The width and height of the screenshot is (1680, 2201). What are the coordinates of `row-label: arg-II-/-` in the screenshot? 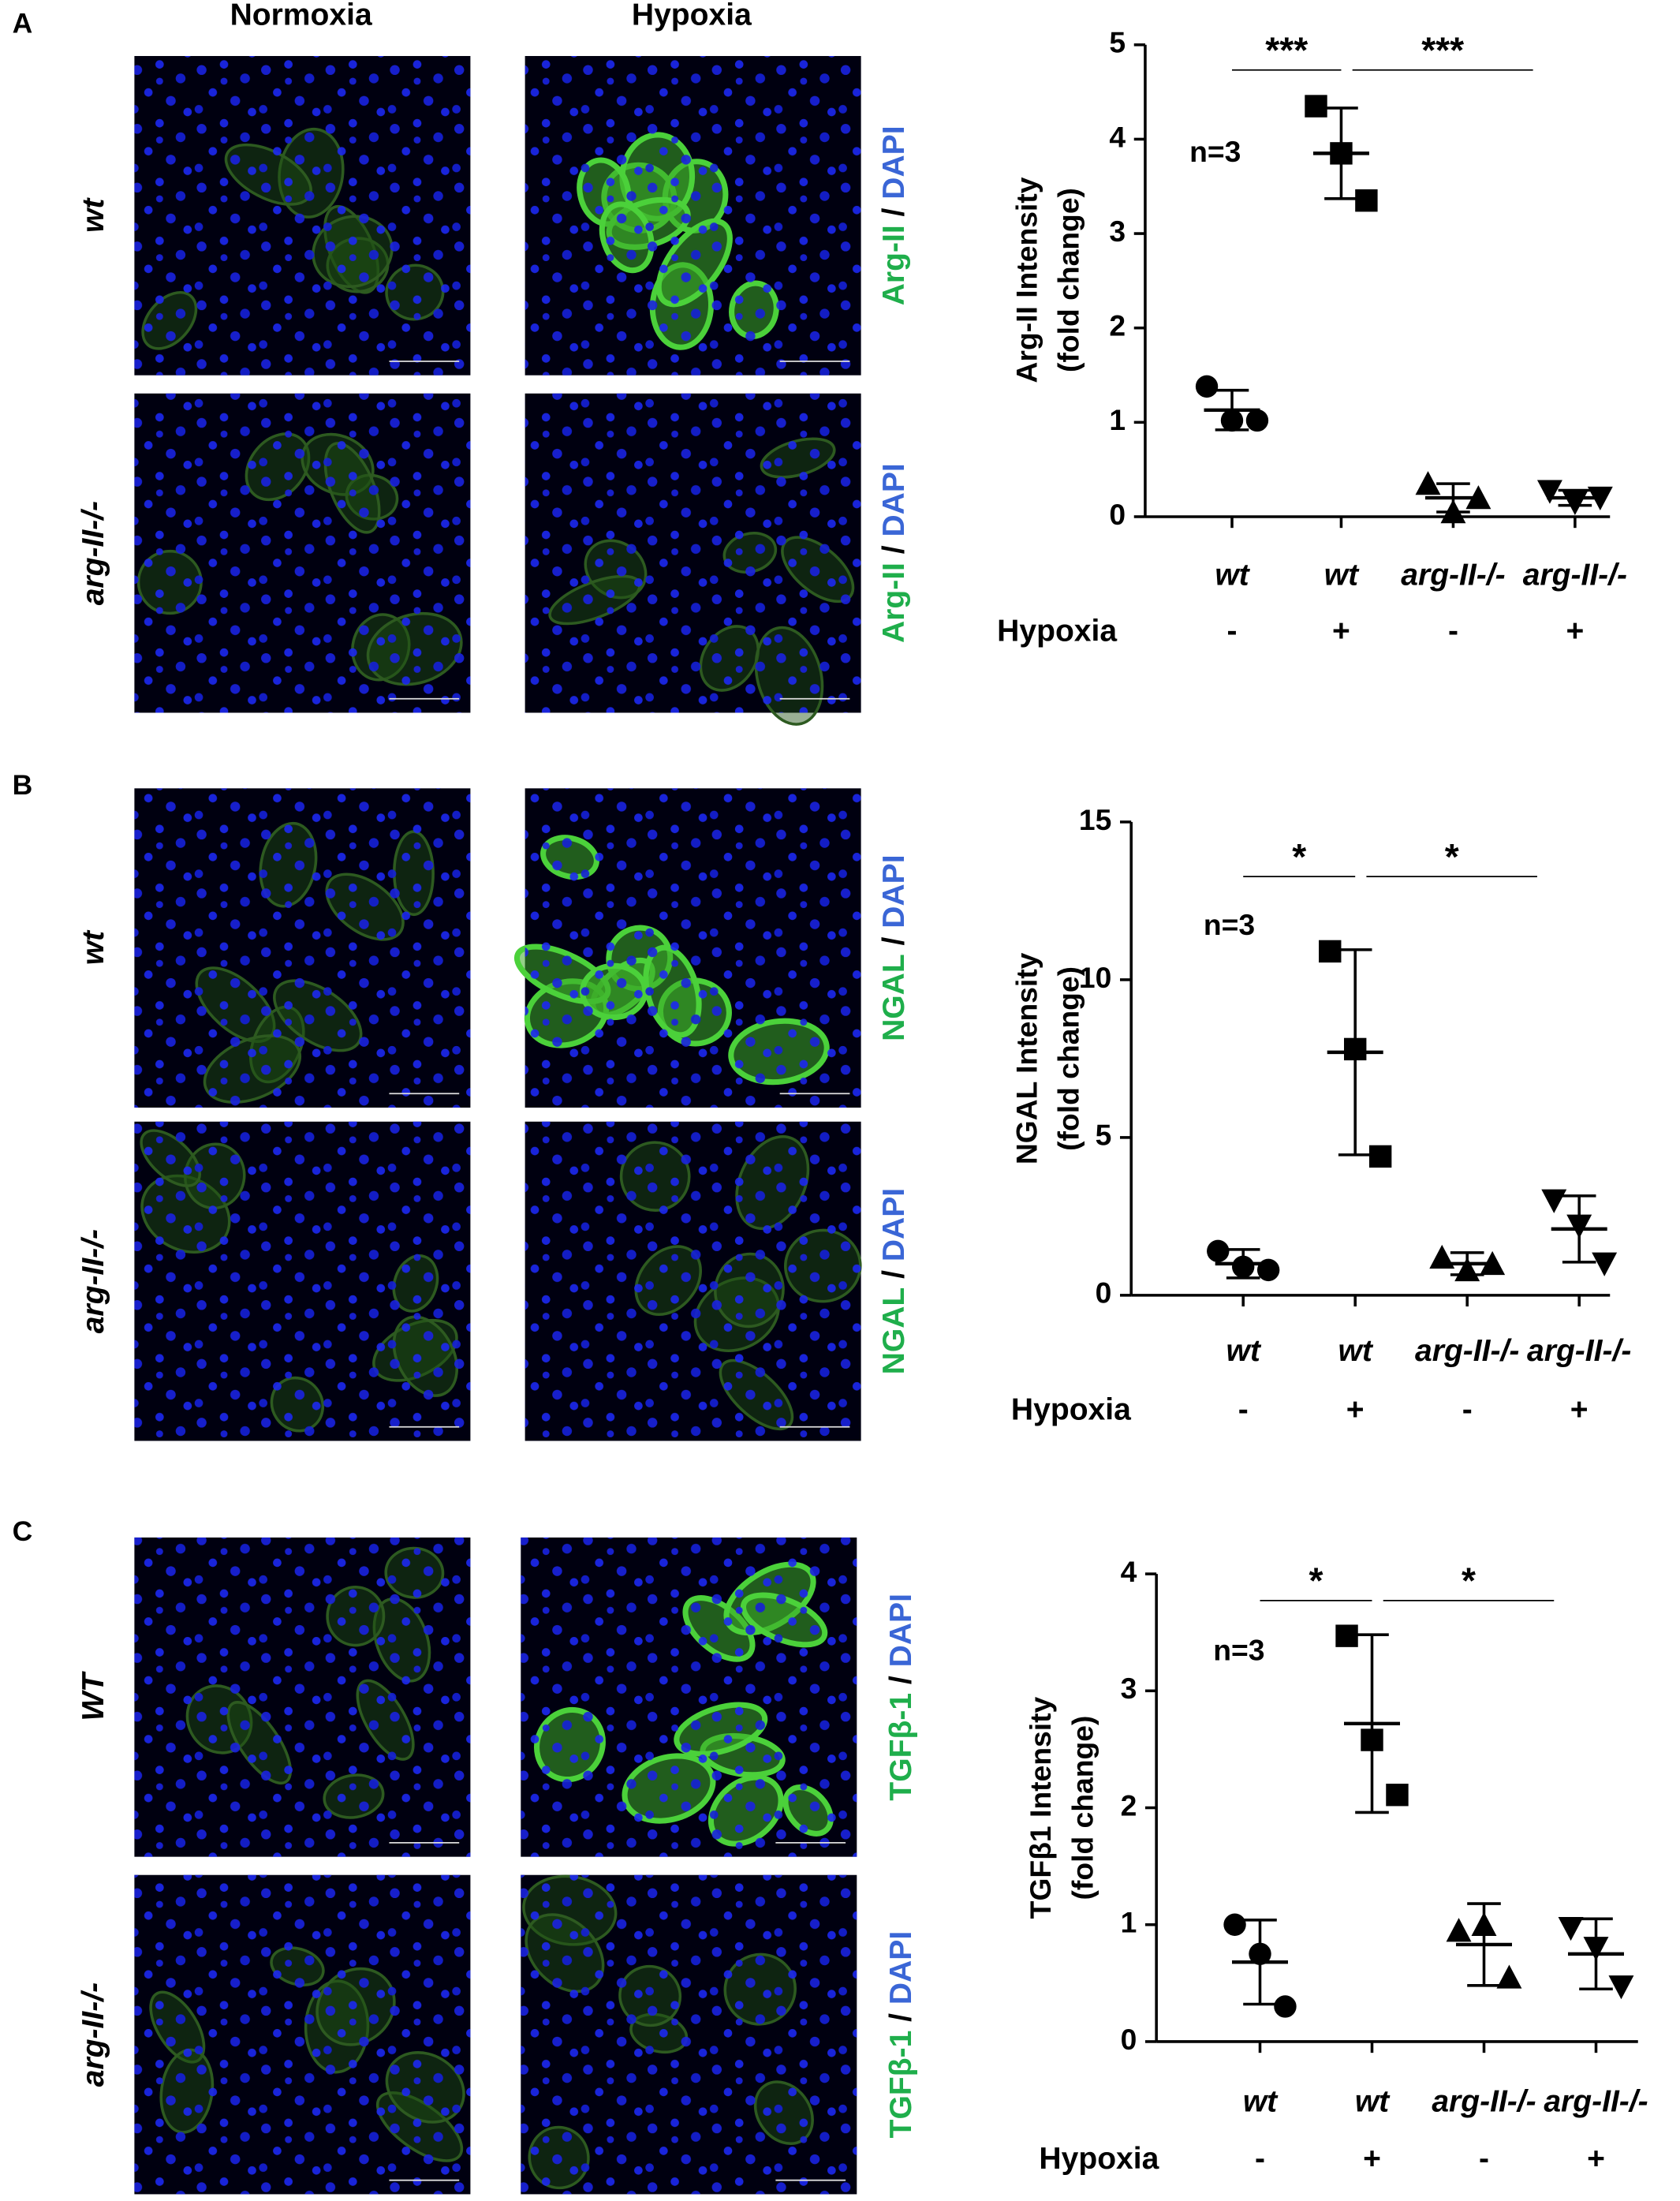 It's located at (93, 2035).